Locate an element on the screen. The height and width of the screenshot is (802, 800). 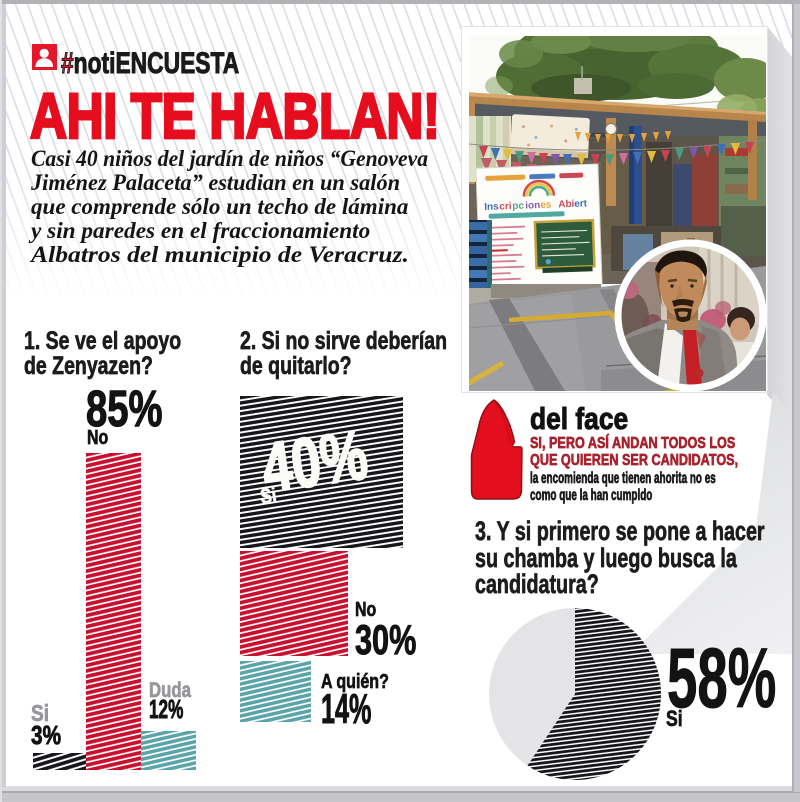
svg-text: es is located at coordinates (546, 205).